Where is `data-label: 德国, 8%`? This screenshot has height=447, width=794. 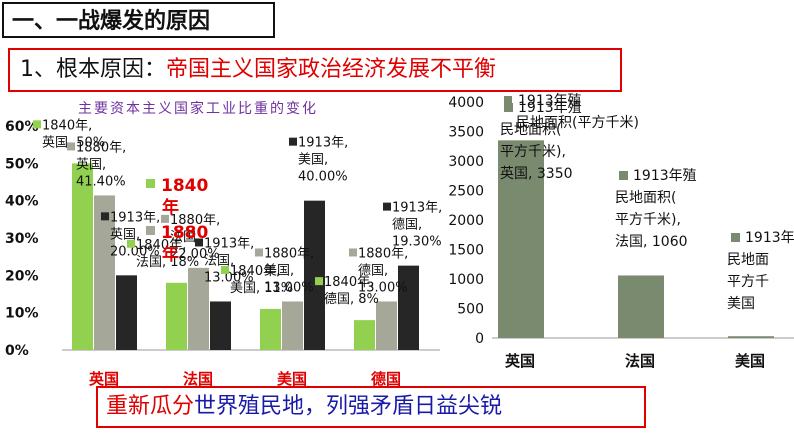
data-label: 德国, 8% is located at coordinates (351, 299).